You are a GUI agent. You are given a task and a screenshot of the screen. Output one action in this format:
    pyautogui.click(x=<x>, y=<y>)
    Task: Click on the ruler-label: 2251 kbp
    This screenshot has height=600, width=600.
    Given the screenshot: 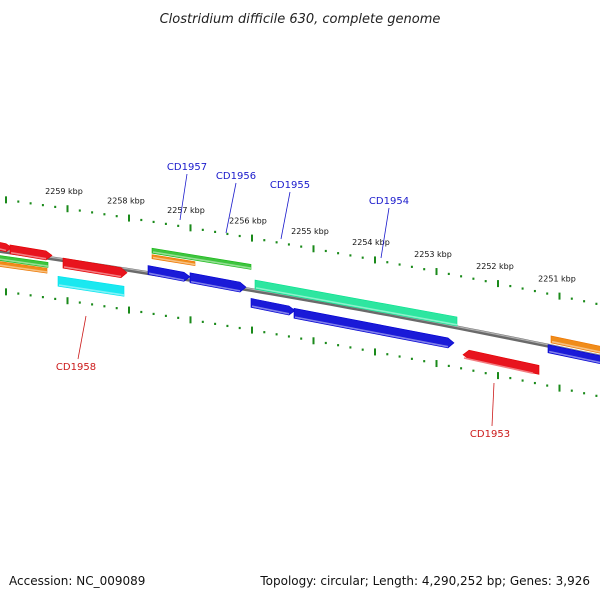 What is the action you would take?
    pyautogui.click(x=557, y=279)
    